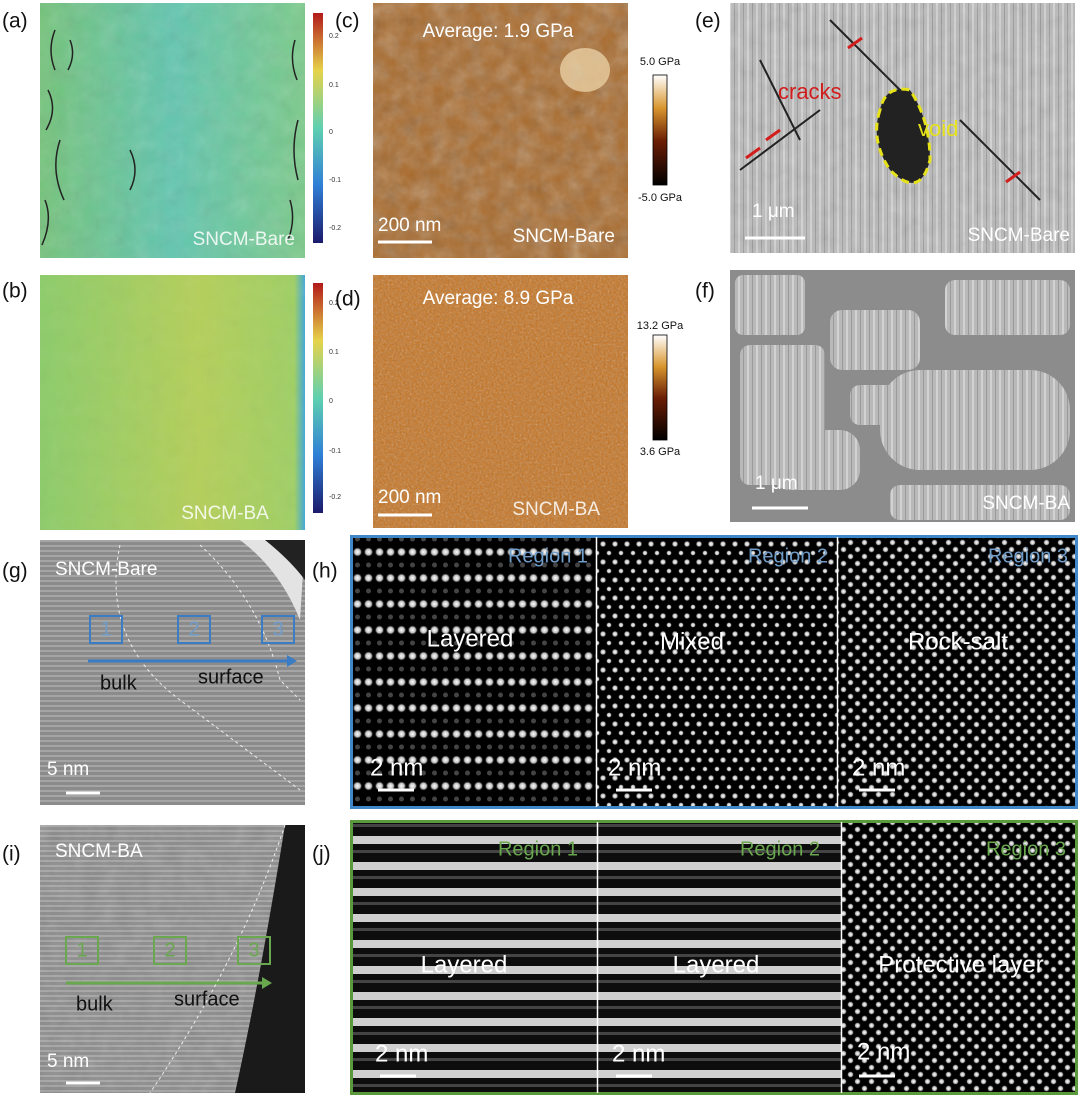 The image size is (1080, 1098). Describe the element at coordinates (498, 298) in the screenshot. I see `average: Average: 8.9 GPa` at that location.